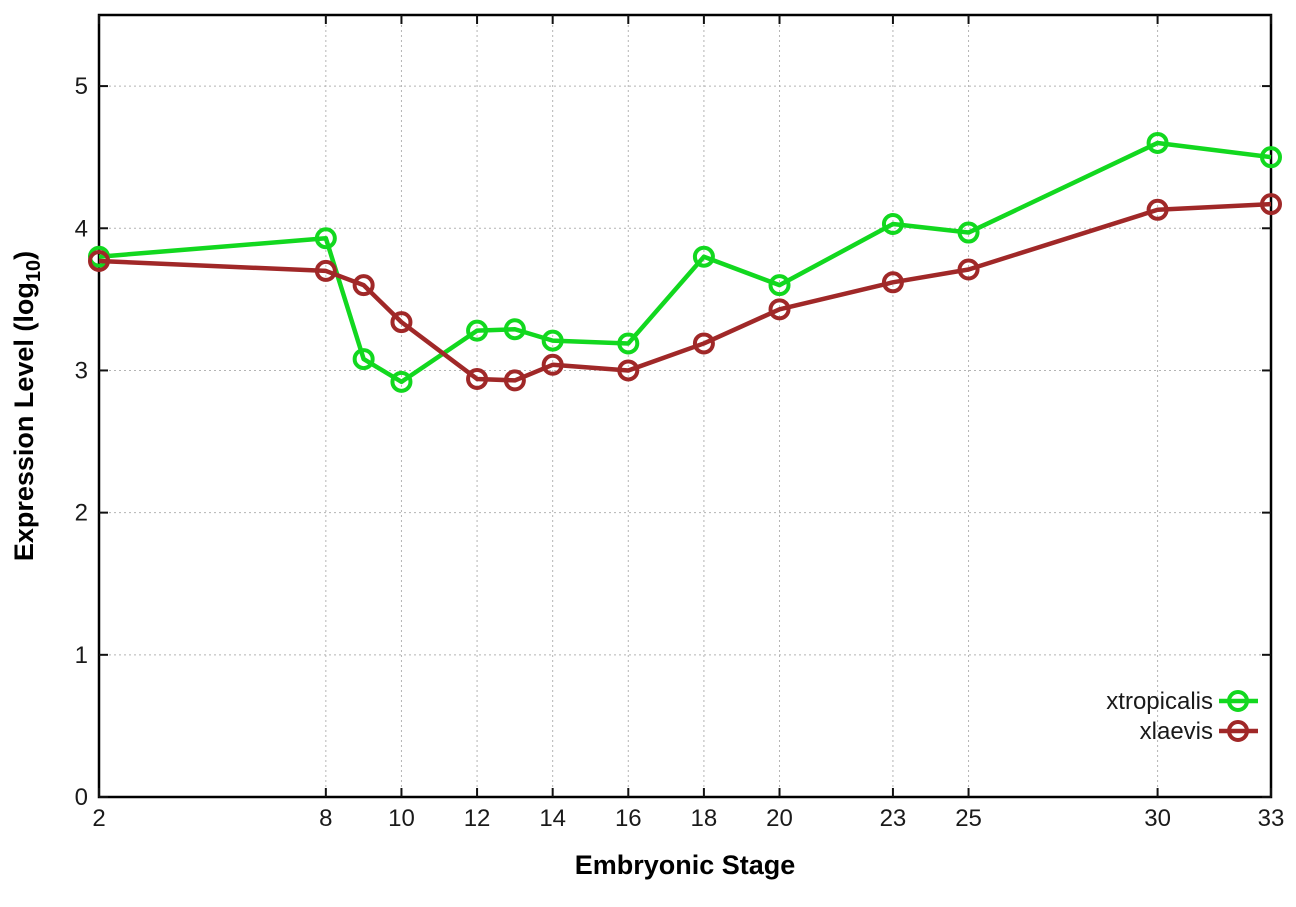 This screenshot has width=1296, height=907. Describe the element at coordinates (81, 655) in the screenshot. I see `y-tick-label: 1` at that location.